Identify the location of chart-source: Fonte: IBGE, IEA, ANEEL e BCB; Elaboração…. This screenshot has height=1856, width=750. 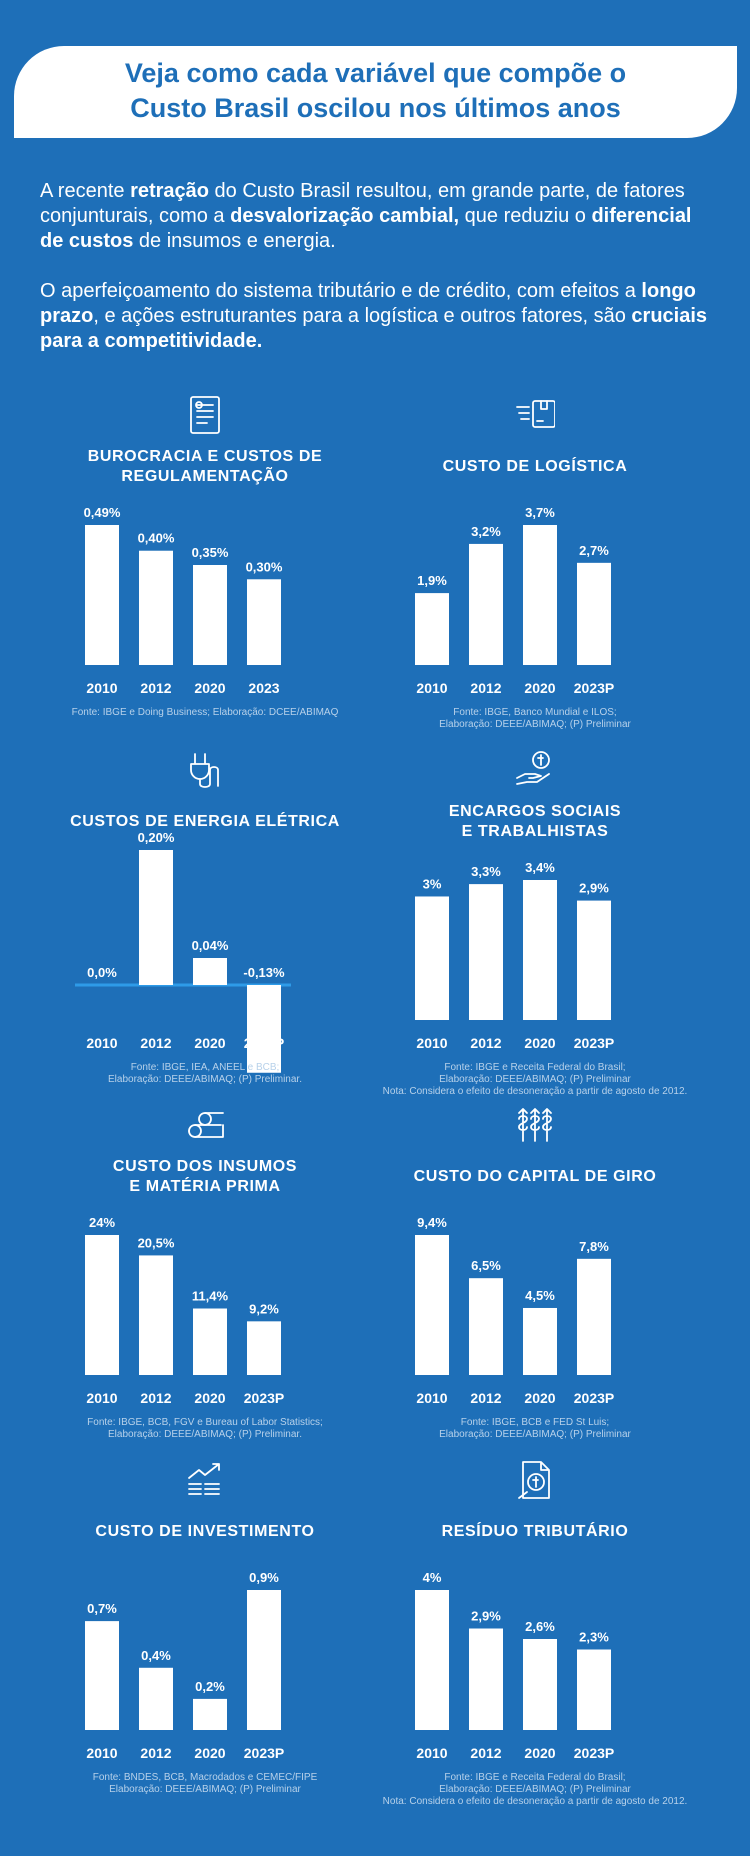
(205, 1074).